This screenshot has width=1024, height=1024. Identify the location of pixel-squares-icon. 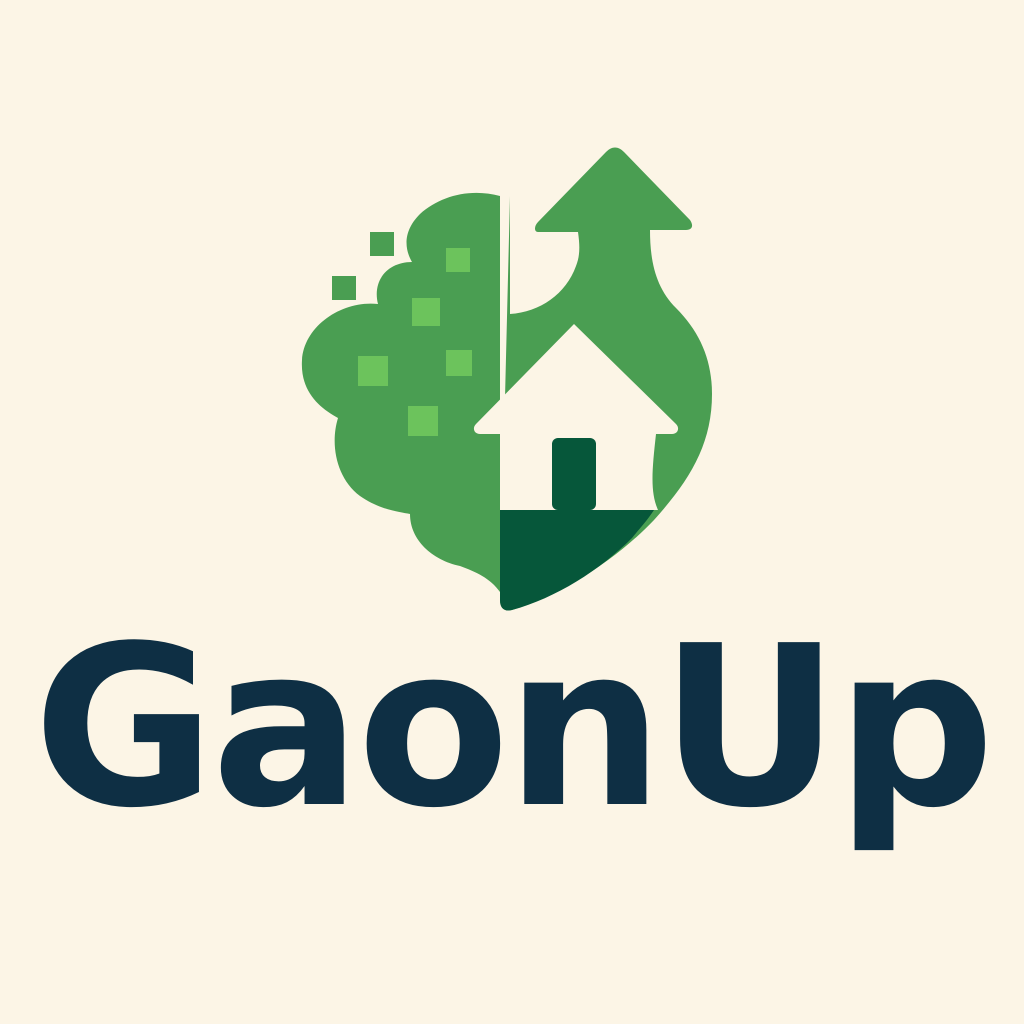
(415, 342).